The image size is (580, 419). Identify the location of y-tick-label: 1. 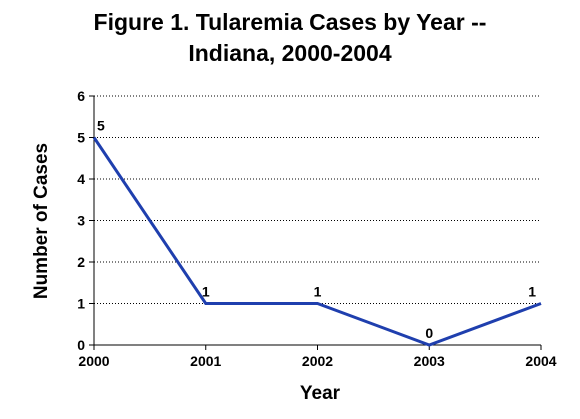
(81, 304).